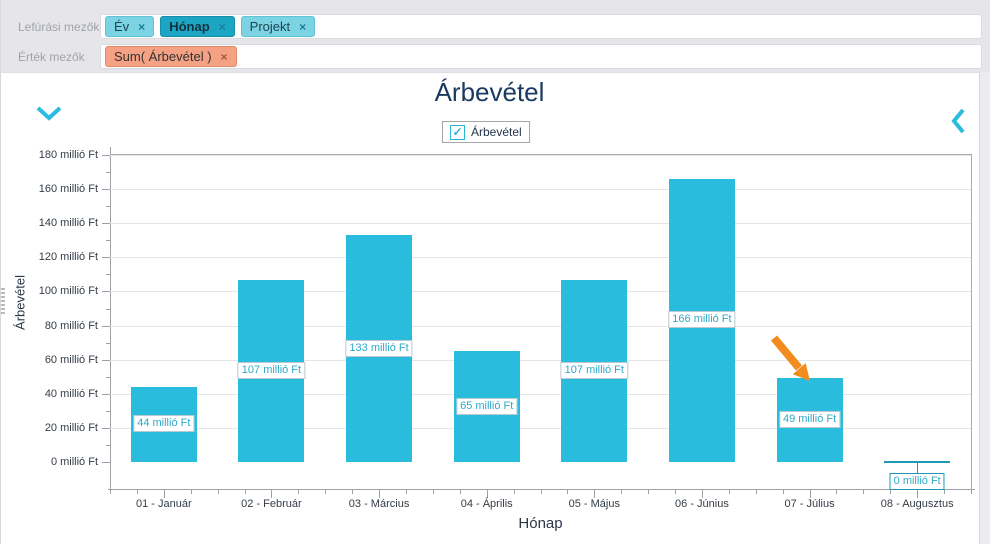 The width and height of the screenshot is (990, 544). I want to click on chip-label: Hónap, so click(189, 26).